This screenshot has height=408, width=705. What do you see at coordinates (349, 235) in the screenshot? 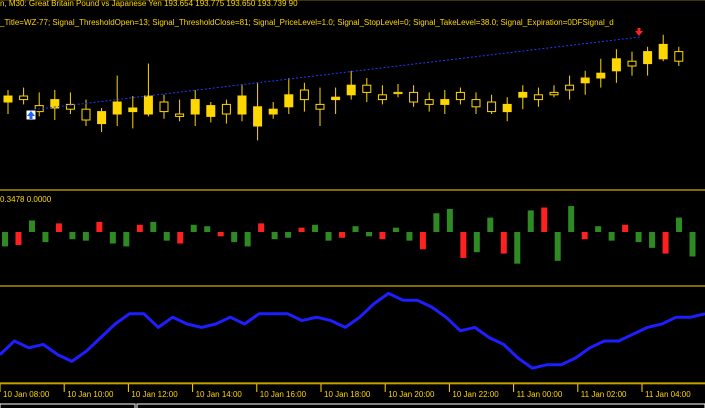
I see `histogram-series` at bounding box center [349, 235].